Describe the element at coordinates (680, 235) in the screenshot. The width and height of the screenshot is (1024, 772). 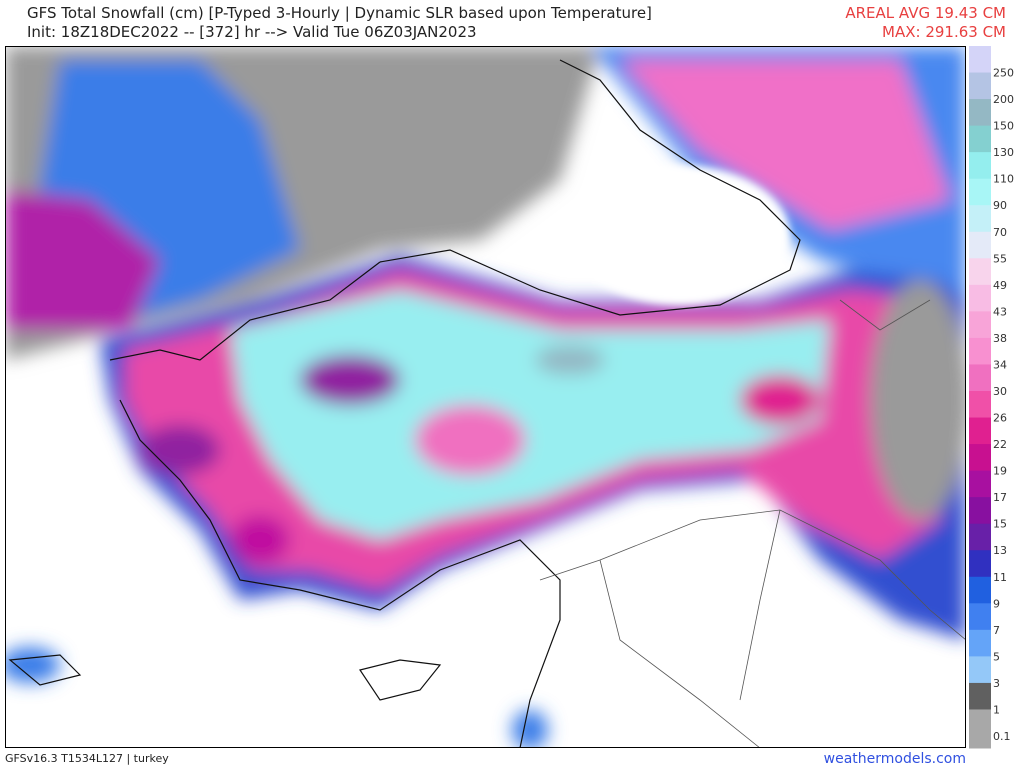
I see `black-sea` at that location.